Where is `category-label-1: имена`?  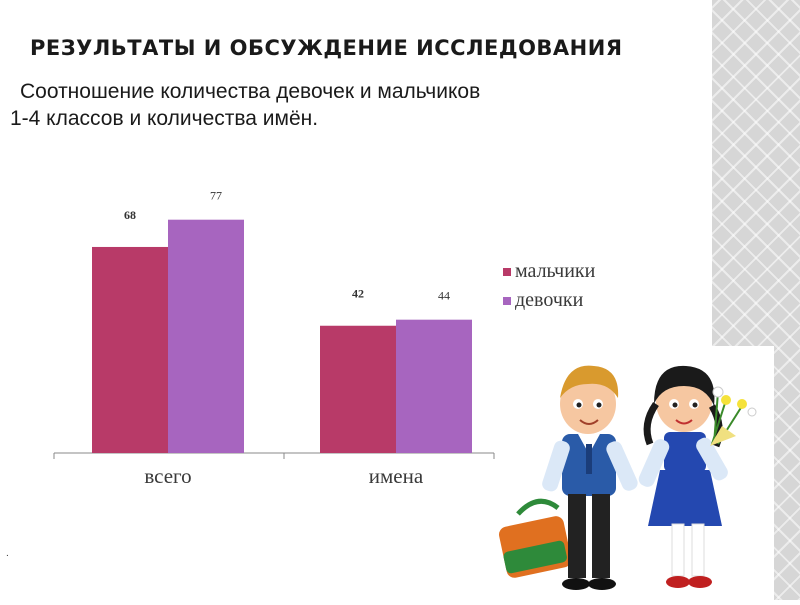 category-label-1: имена is located at coordinates (396, 476).